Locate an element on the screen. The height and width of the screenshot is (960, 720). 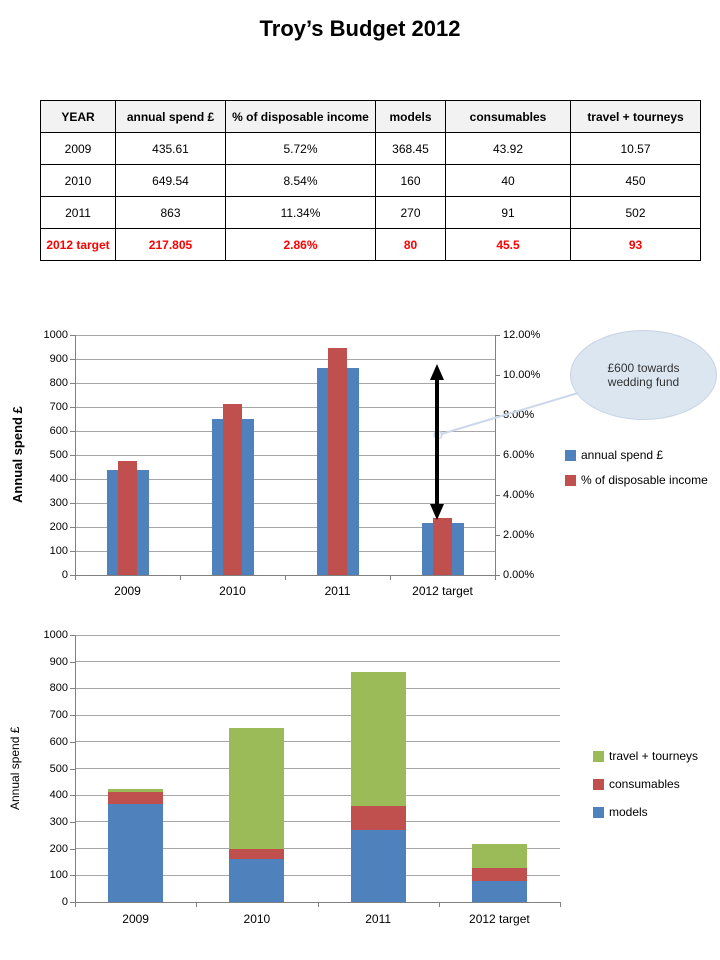
table-cell: 160 is located at coordinates (410, 180).